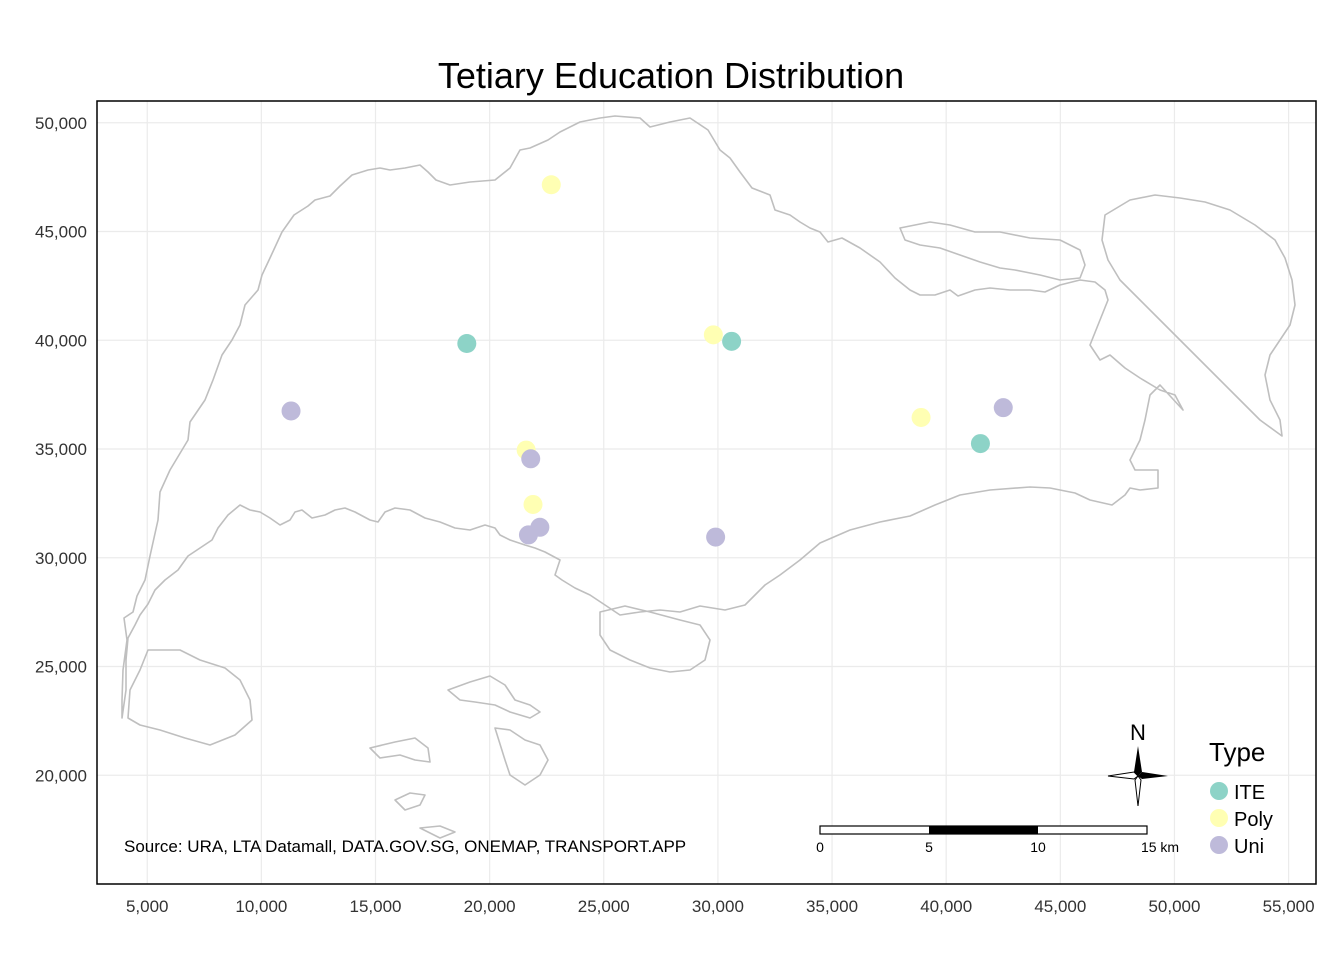 This screenshot has width=1344, height=960. What do you see at coordinates (1219, 791) in the screenshot?
I see `legend-key-ite` at bounding box center [1219, 791].